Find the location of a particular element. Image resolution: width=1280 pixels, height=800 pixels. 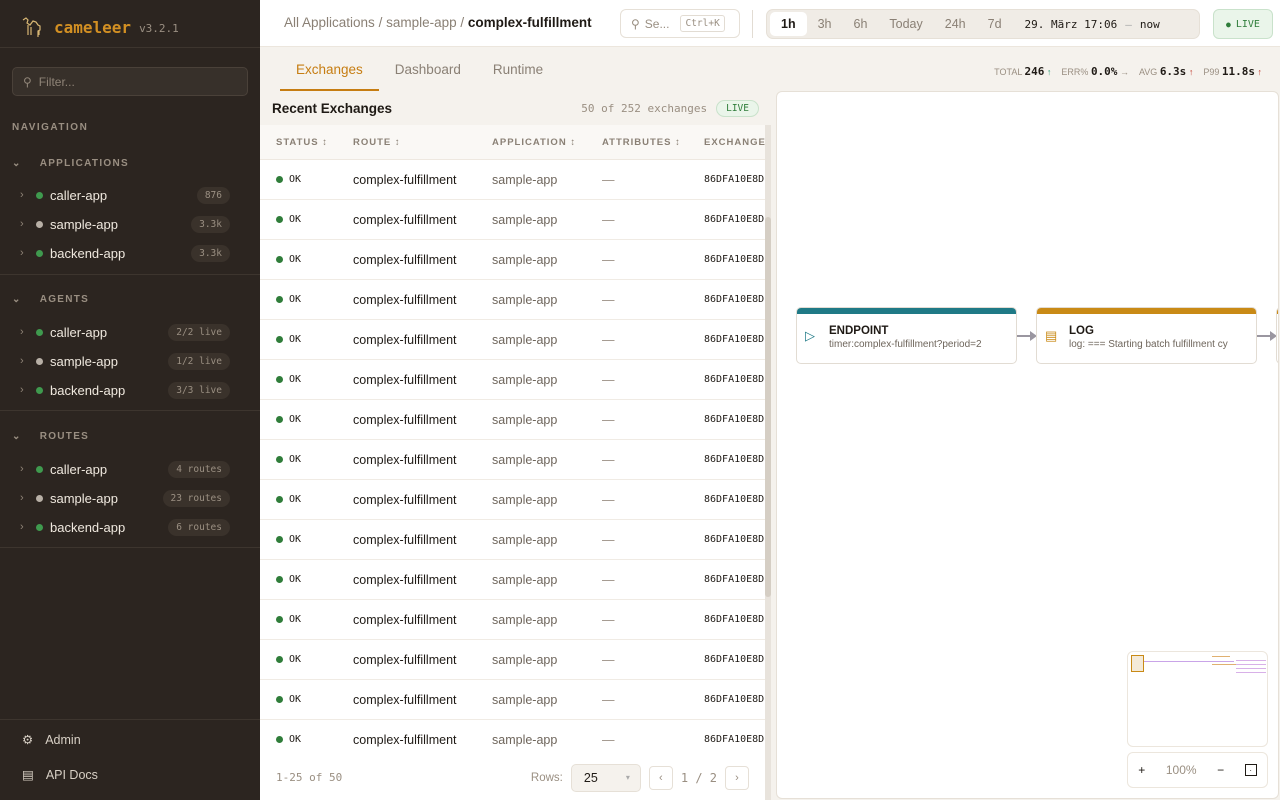

group-agents: ⌄ AGENTS is located at coordinates (50, 299).